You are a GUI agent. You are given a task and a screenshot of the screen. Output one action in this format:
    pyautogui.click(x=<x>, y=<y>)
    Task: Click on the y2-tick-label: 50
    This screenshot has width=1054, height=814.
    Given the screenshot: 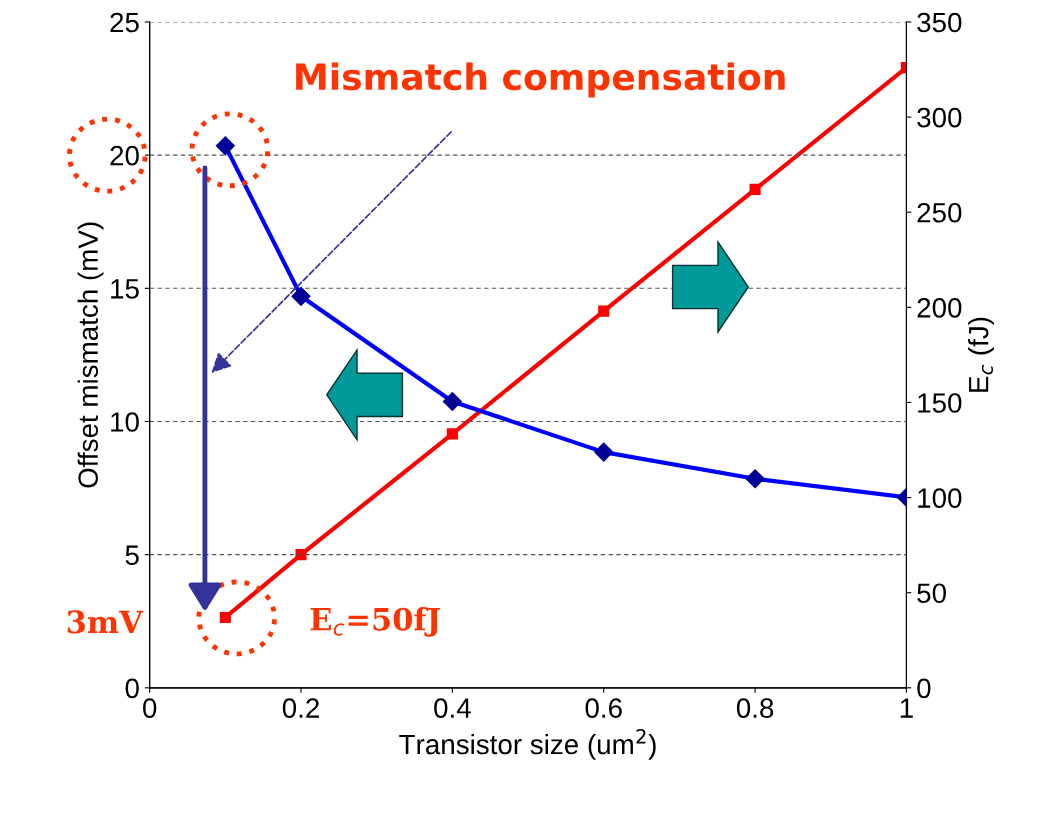 What is the action you would take?
    pyautogui.click(x=931, y=593)
    